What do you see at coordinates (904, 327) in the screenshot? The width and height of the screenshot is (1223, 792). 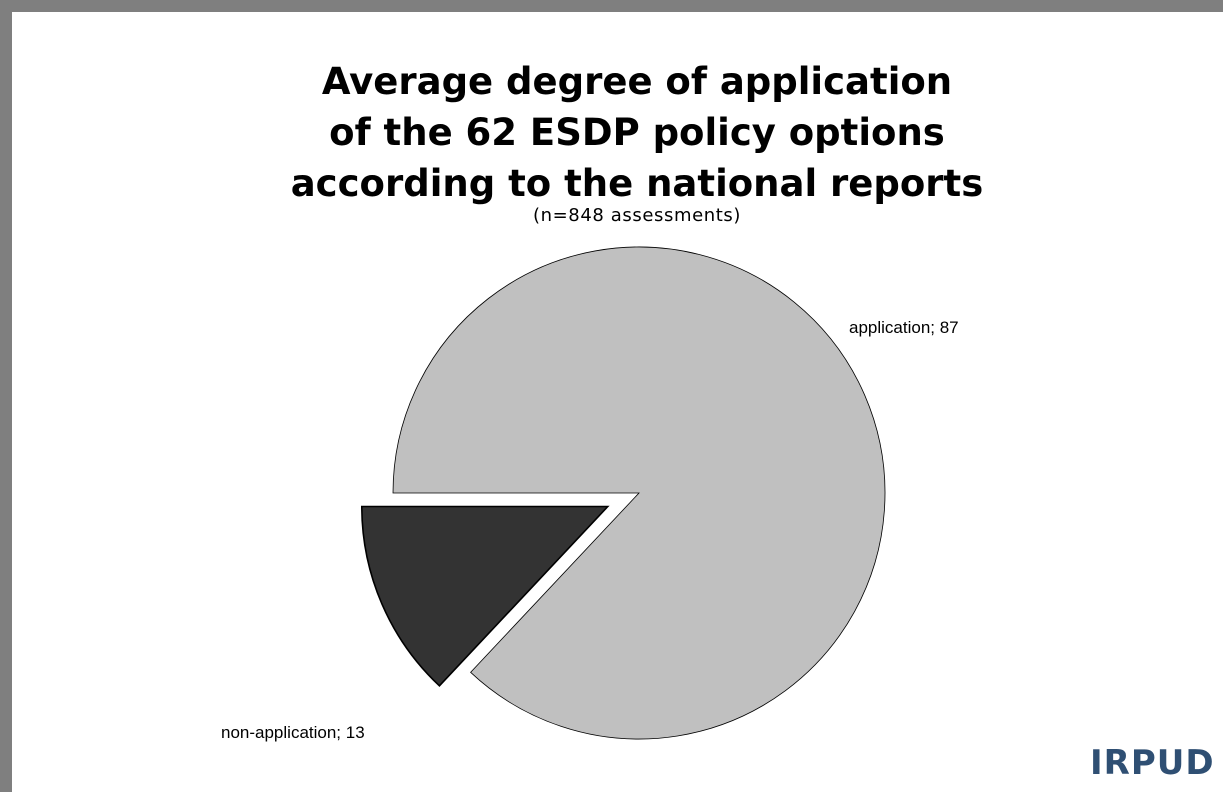 I see `slice-label-application: application; 87` at bounding box center [904, 327].